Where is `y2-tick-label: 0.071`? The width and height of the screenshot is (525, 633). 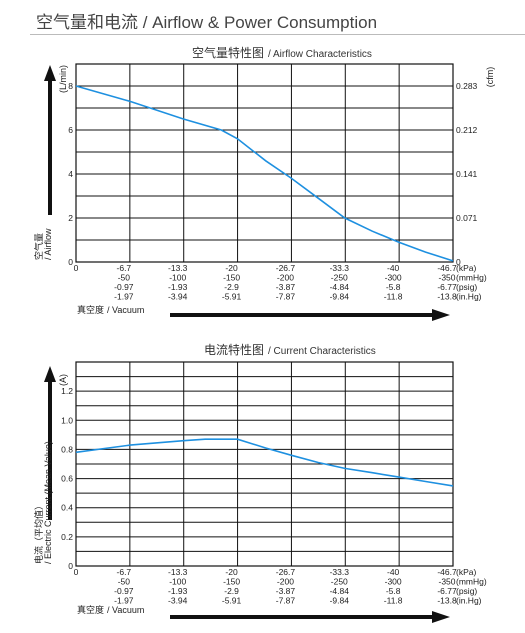 y2-tick-label: 0.071 is located at coordinates (467, 218).